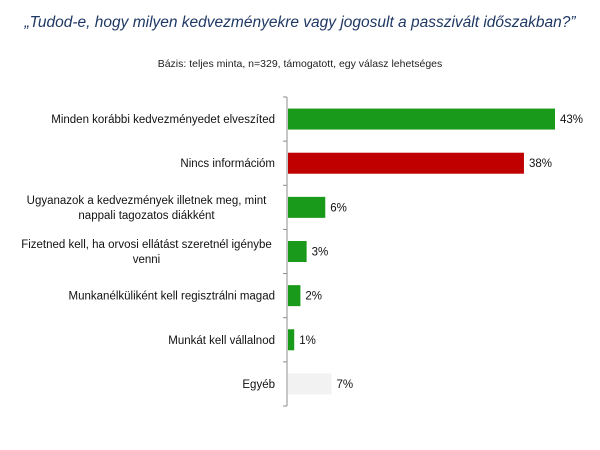 This screenshot has width=600, height=450. I want to click on category-label: Munkanélküliként kell regisztrálni magad, so click(172, 297).